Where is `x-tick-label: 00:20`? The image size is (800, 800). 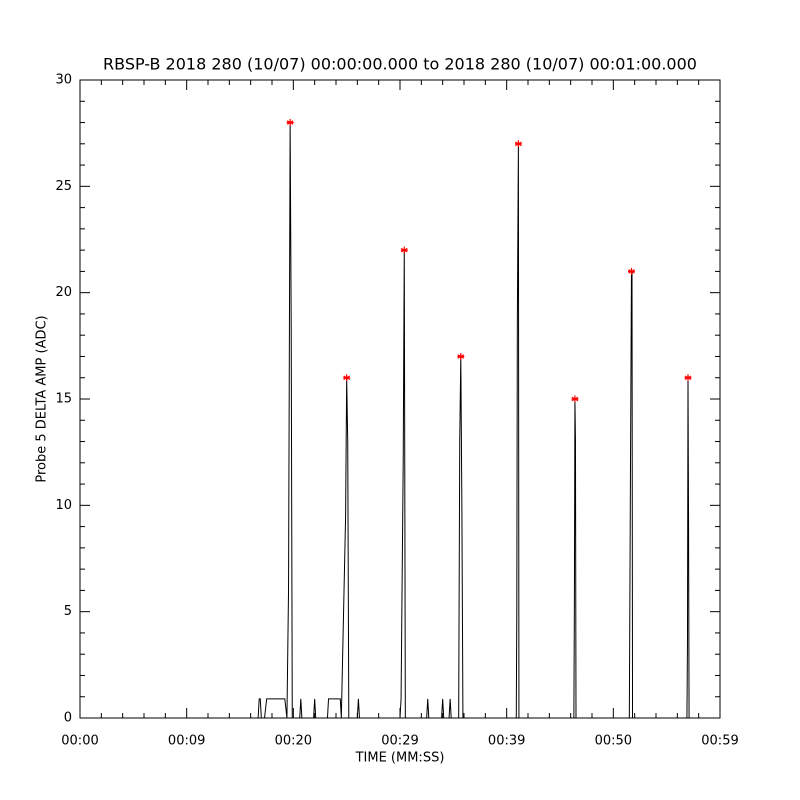 x-tick-label: 00:20 is located at coordinates (293, 741).